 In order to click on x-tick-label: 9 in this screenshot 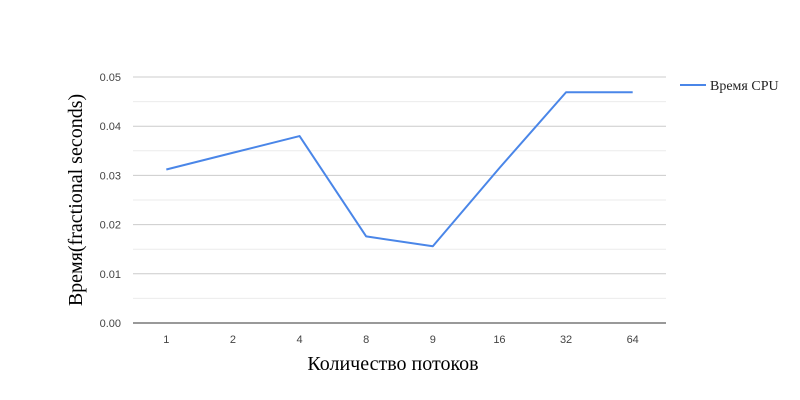, I will do `click(433, 340)`.